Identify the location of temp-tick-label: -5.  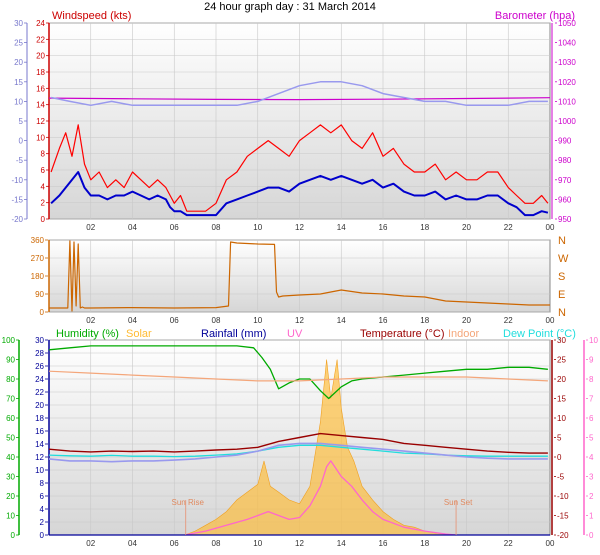
(561, 477).